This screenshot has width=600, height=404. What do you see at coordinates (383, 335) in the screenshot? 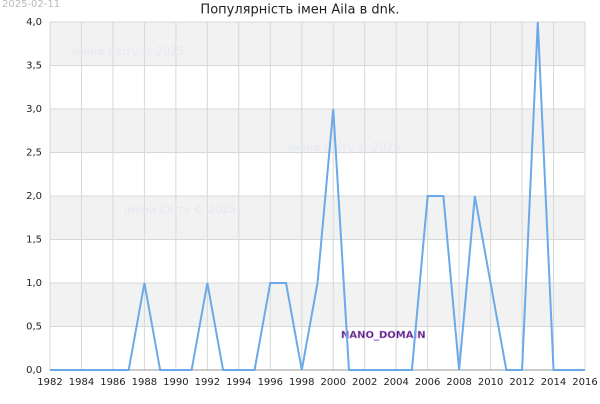
I see `badge: NANO_DOMAIN` at bounding box center [383, 335].